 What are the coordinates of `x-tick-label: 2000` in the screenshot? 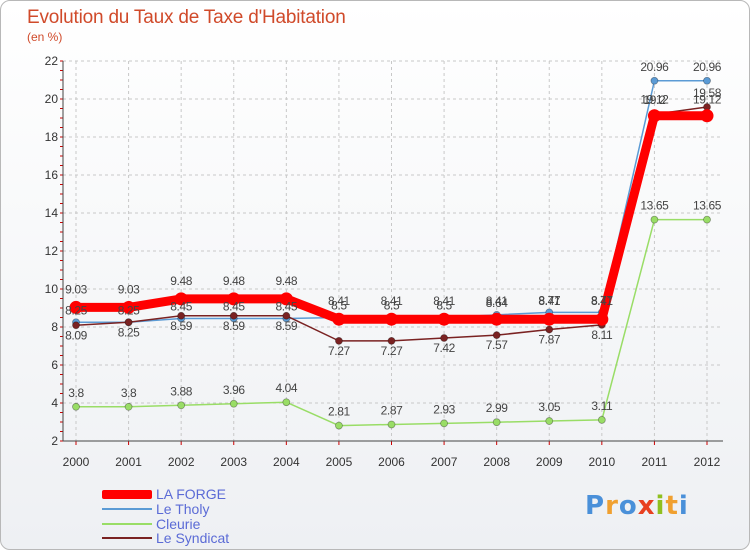 It's located at (76, 462).